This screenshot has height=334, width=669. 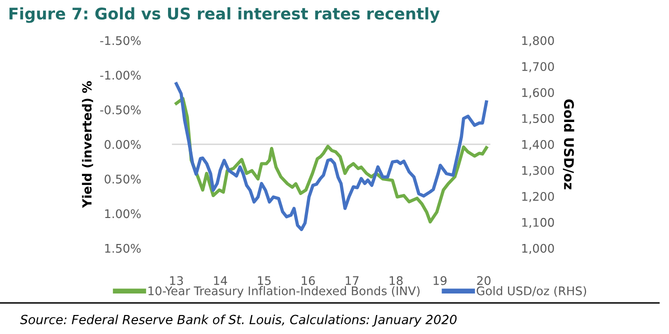 What do you see at coordinates (440, 281) in the screenshot?
I see `x-tick-label: 19` at bounding box center [440, 281].